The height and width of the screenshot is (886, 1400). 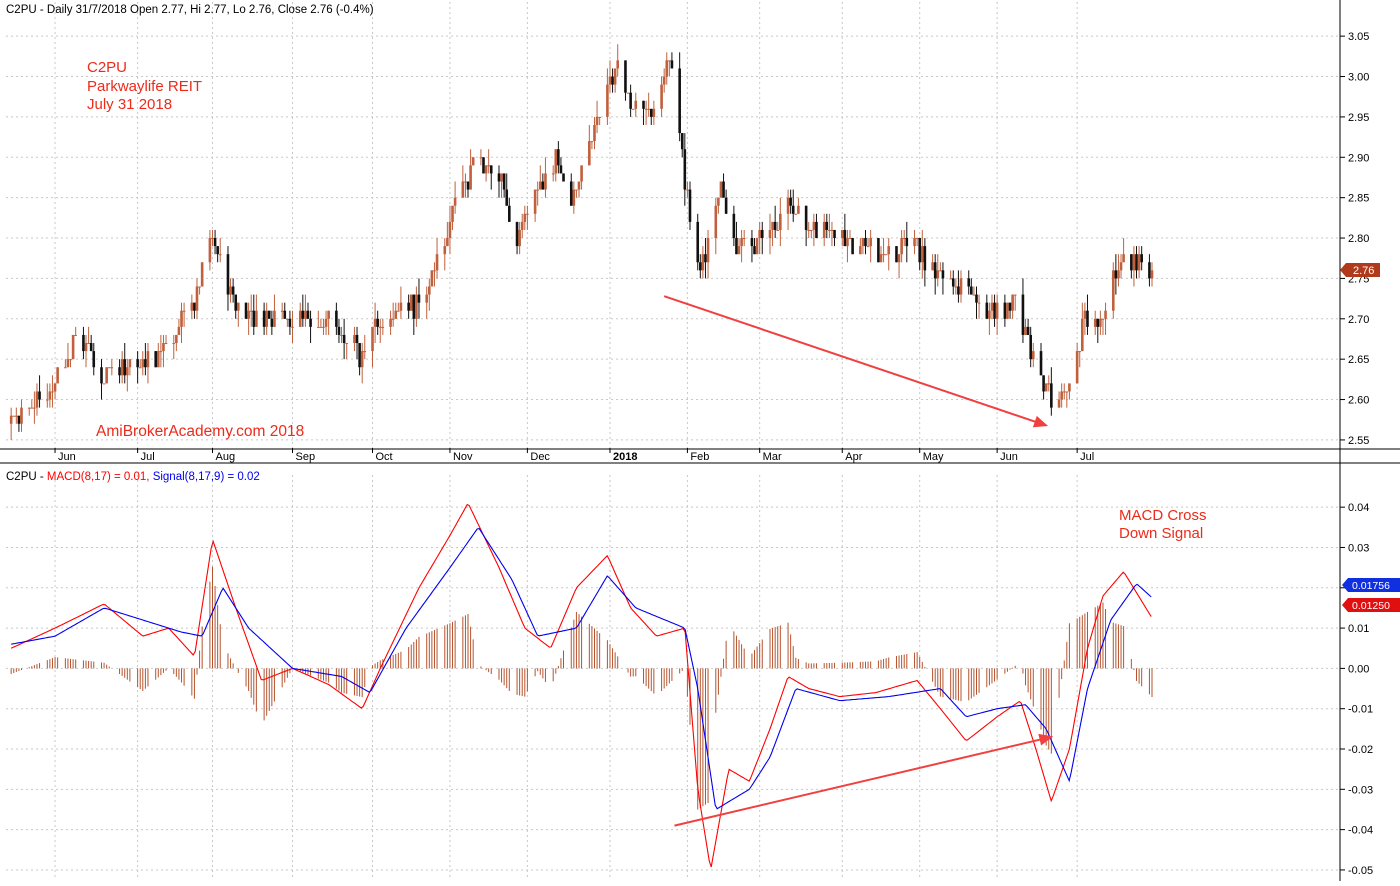 I want to click on macd-ytick-label-5: -0.01, so click(x=1360, y=710).